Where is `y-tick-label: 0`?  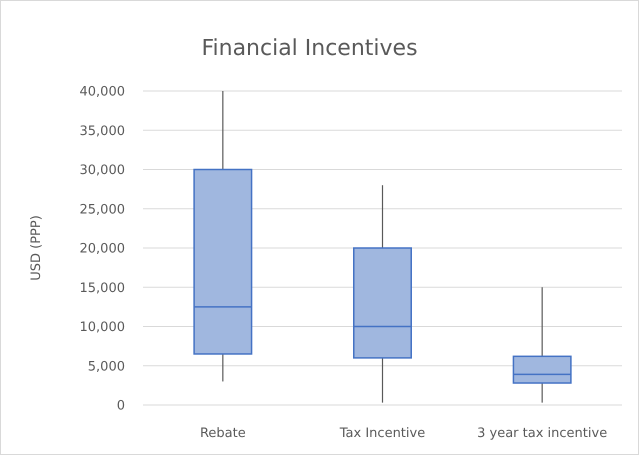 y-tick-label: 0 is located at coordinates (120, 406).